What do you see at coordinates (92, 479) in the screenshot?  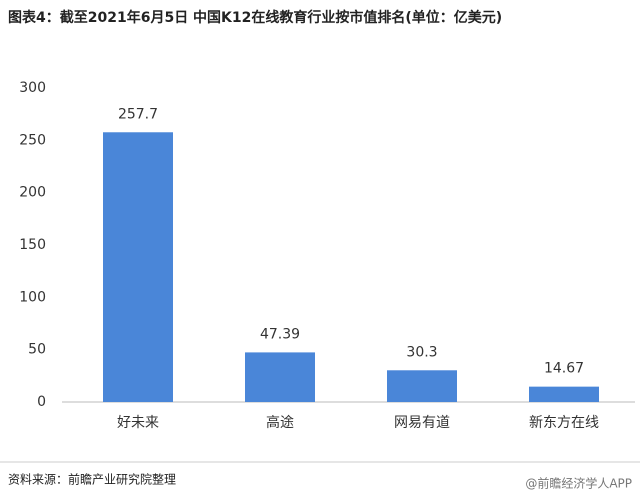 I see `source-note: 资料来源：前瞻产业研究院整理` at bounding box center [92, 479].